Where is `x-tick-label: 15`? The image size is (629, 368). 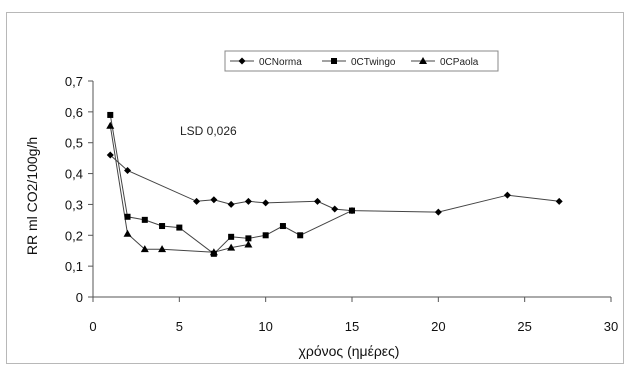
x-tick-label: 15 is located at coordinates (352, 326).